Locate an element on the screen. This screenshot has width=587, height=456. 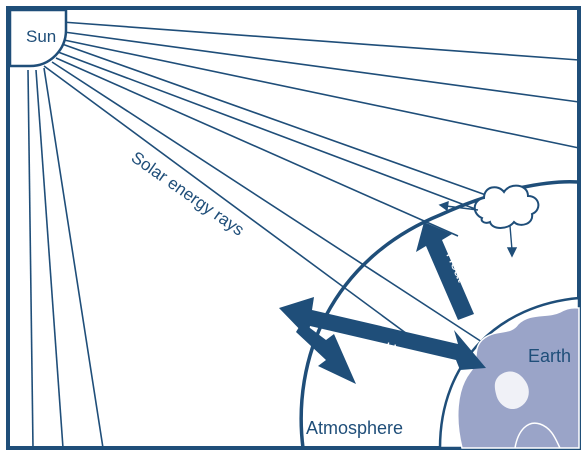
heat-arrow-lower-branch is located at coordinates (326, 353).